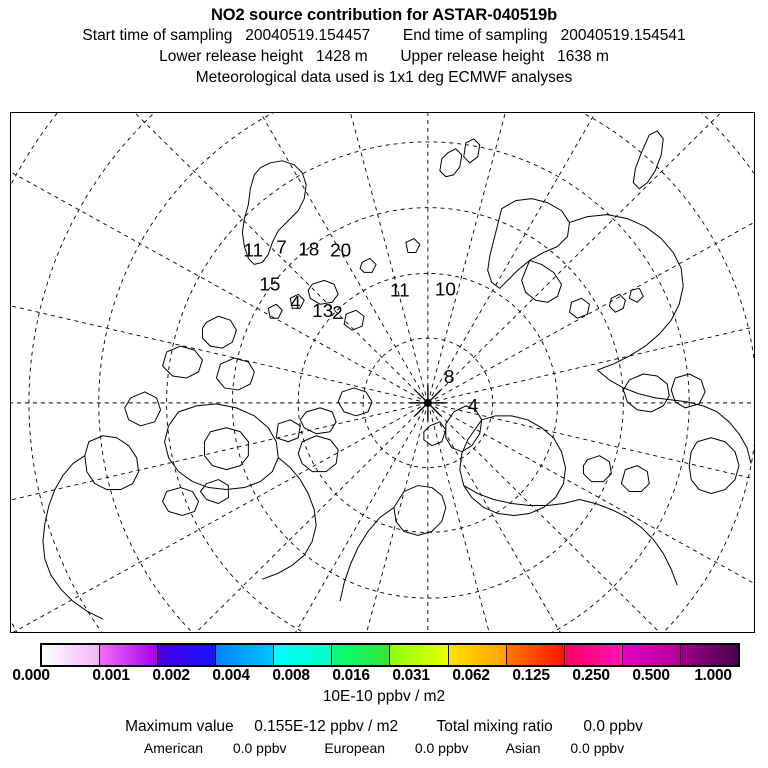  What do you see at coordinates (308, 35) in the screenshot?
I see `start-time-value: 20040519.154457` at bounding box center [308, 35].